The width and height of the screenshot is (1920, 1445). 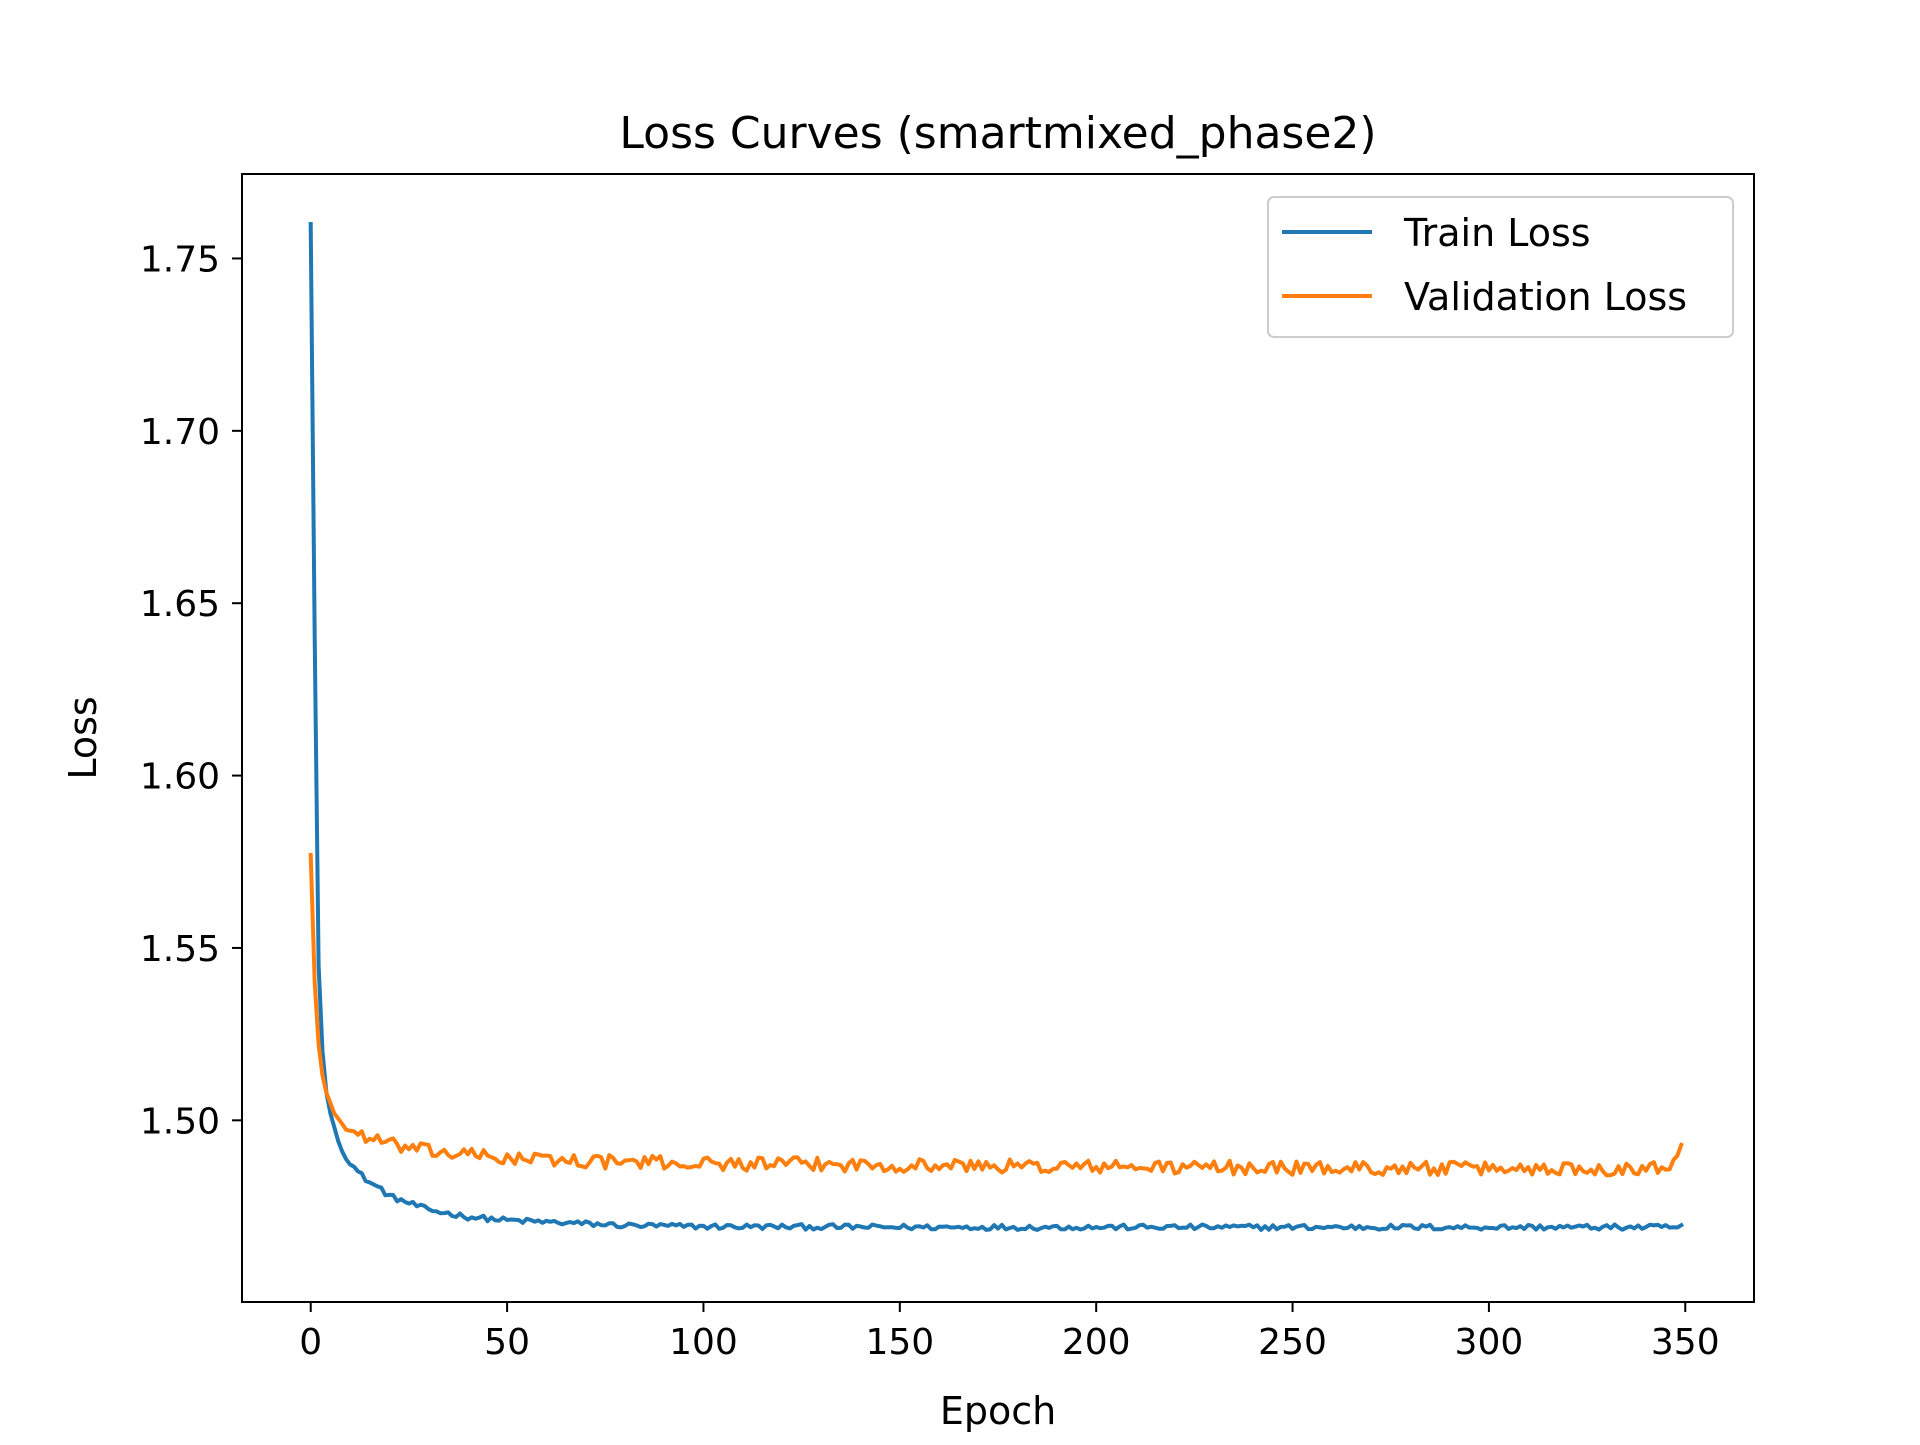 I want to click on y-tick-label: 1.50, so click(x=180, y=1121).